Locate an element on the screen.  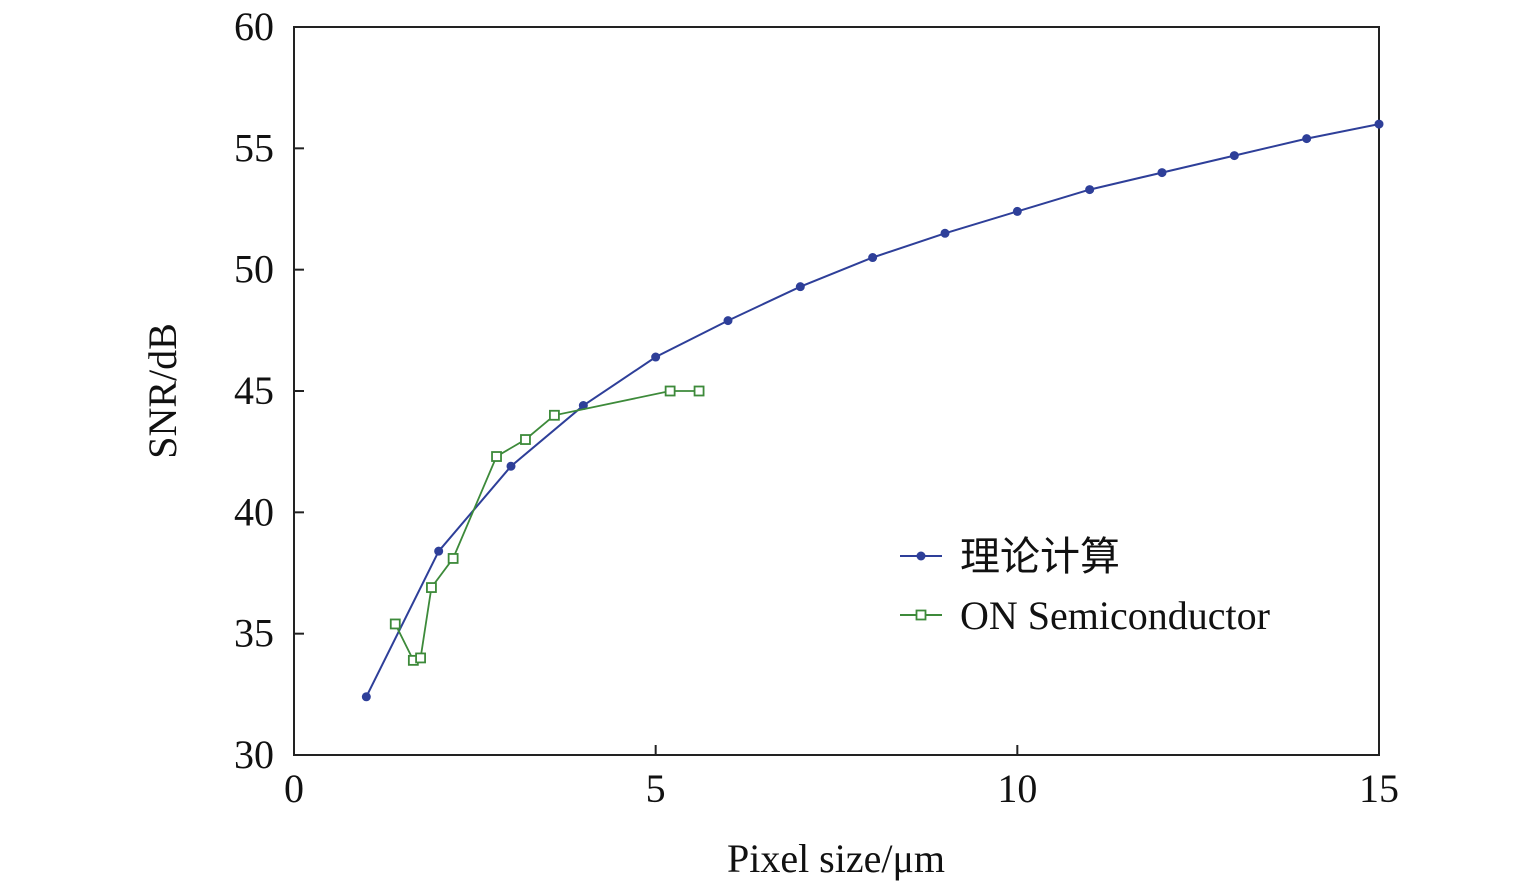
legend-label-1: 理论计算 is located at coordinates (1040, 556).